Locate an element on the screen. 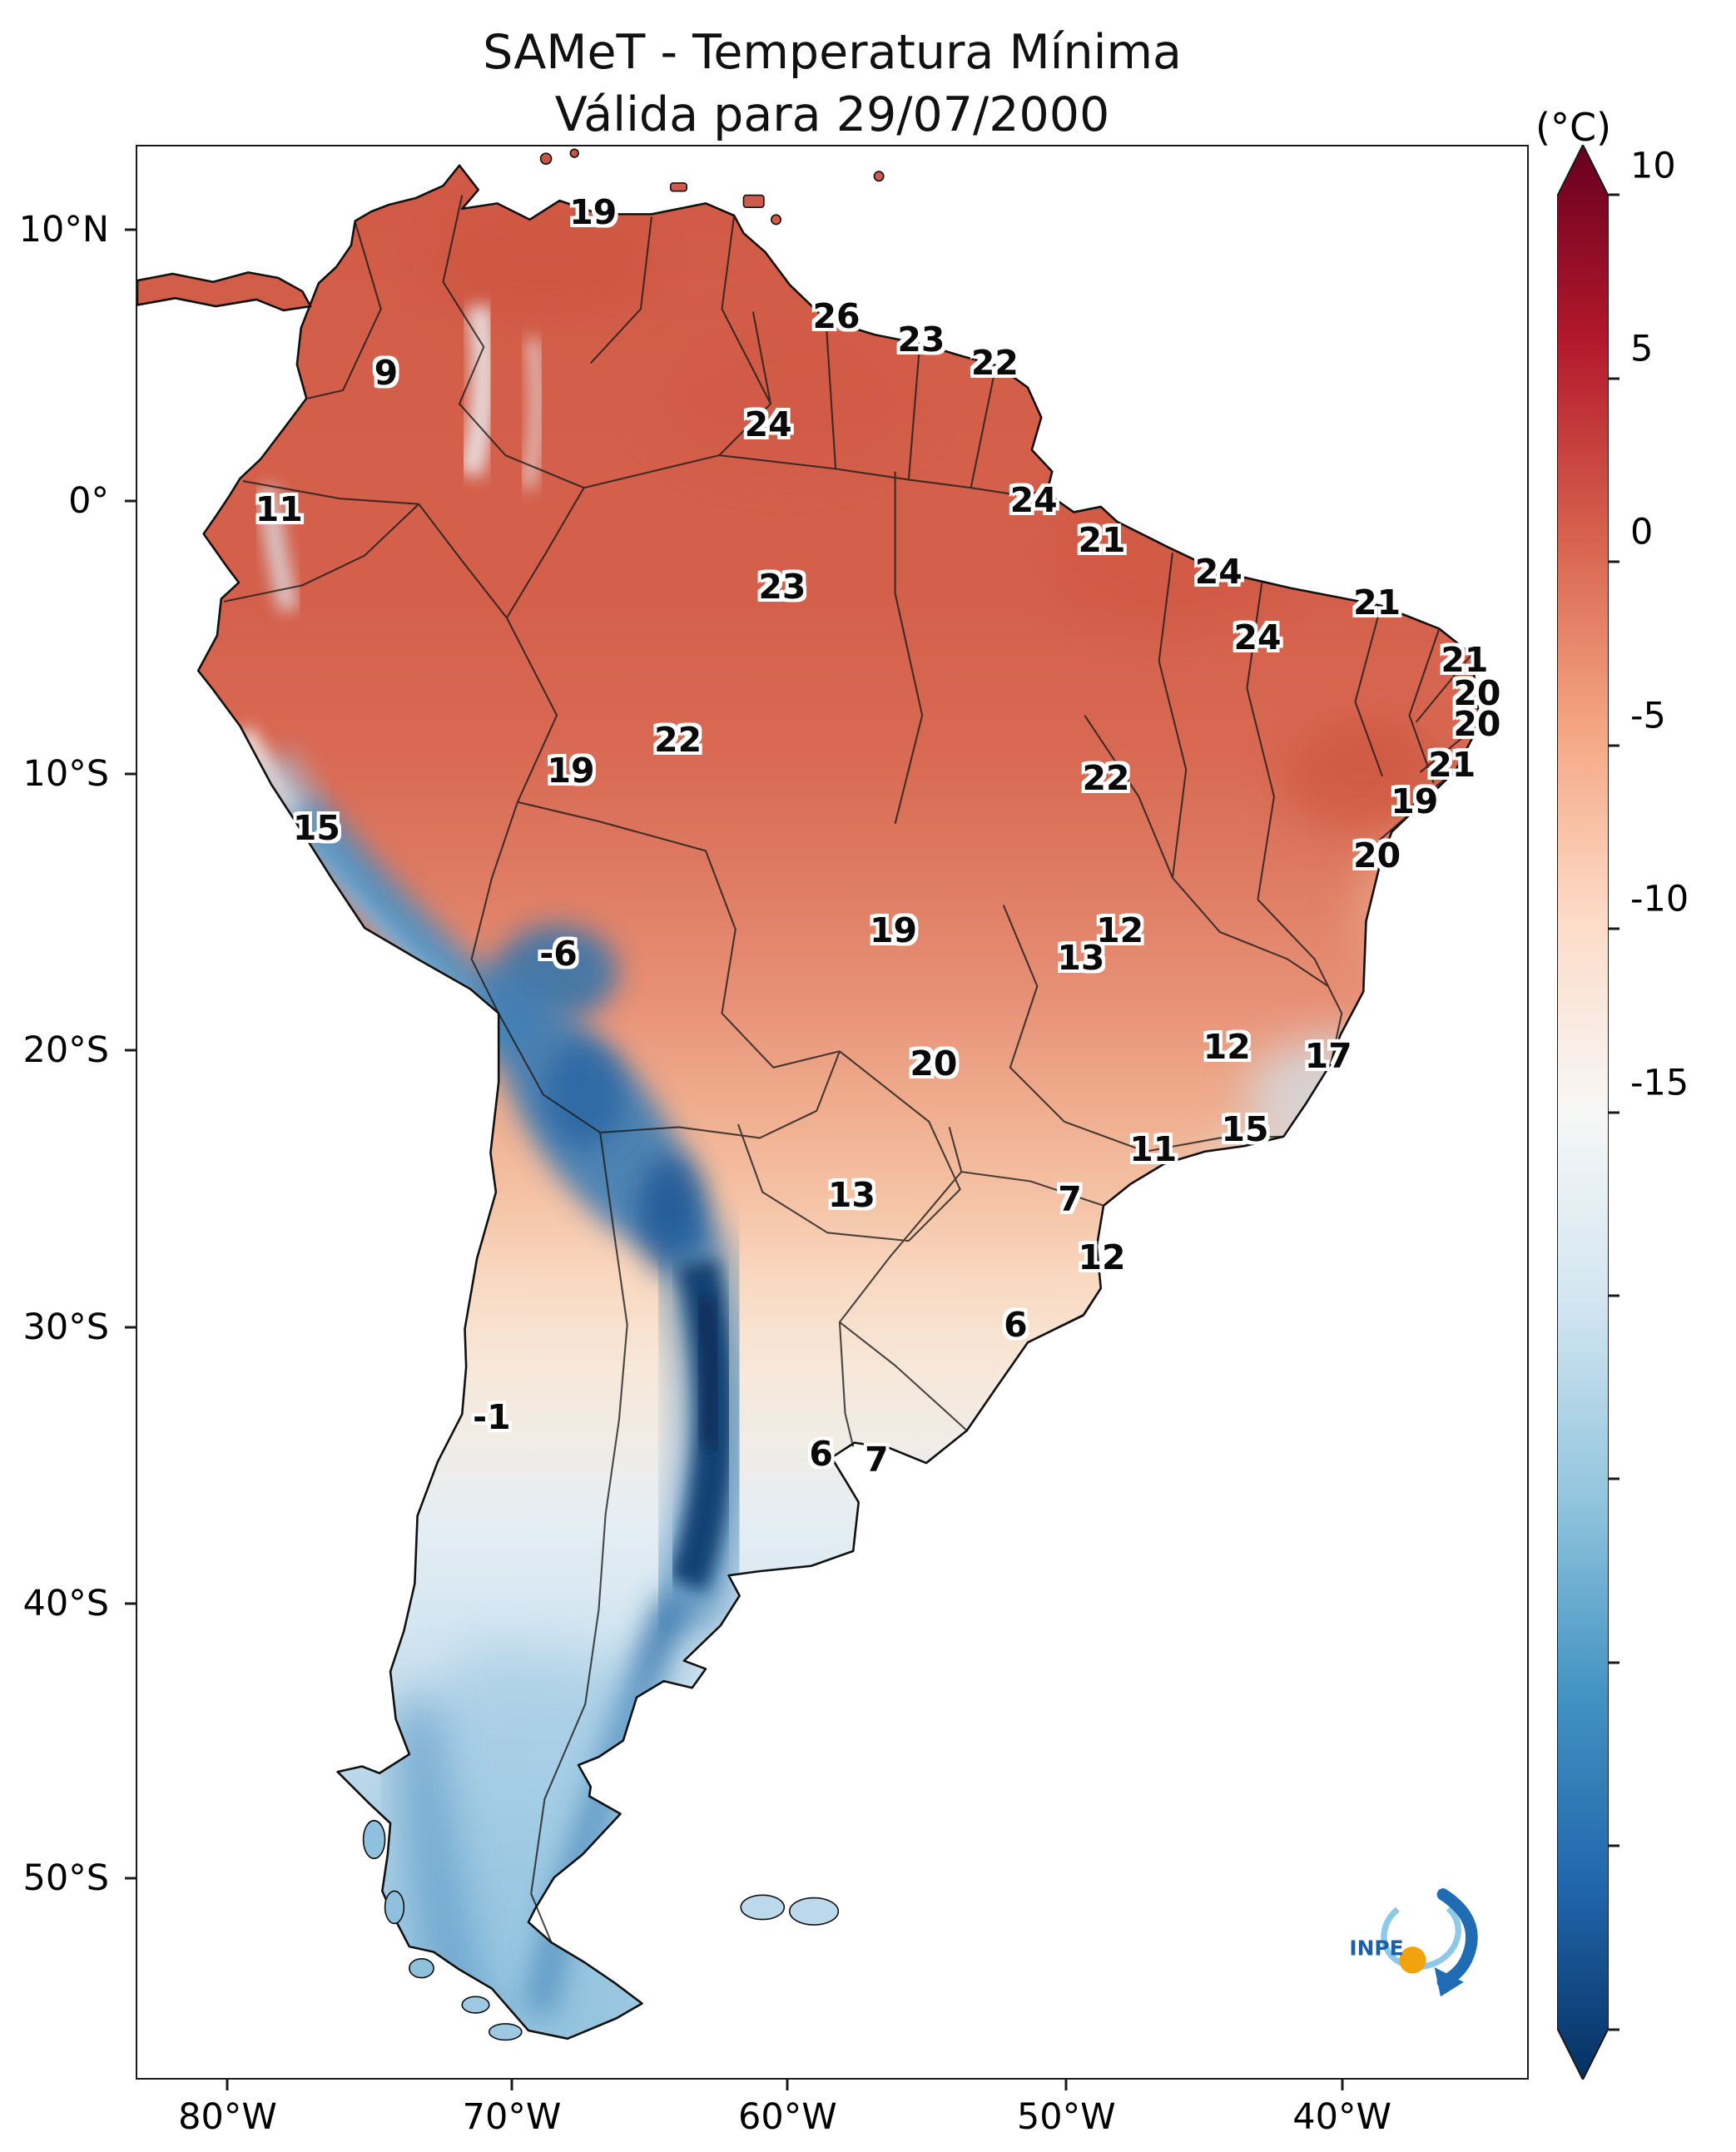  cbar-axis: 35302520151050-5-10-15 is located at coordinates (1673, 1040).